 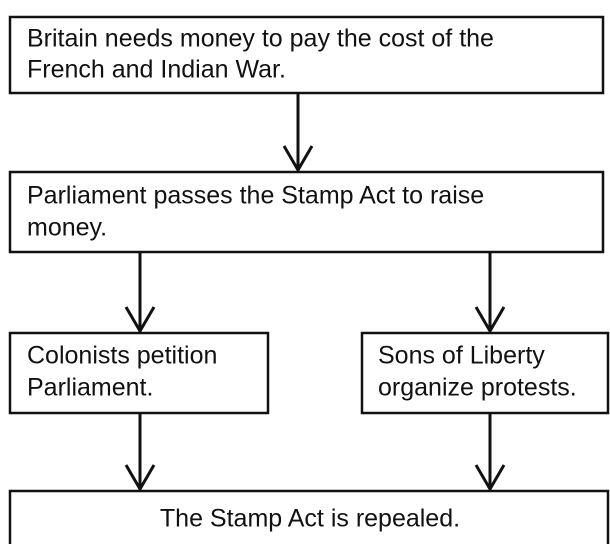 I want to click on node-label: Sons of Liberty, so click(x=461, y=356).